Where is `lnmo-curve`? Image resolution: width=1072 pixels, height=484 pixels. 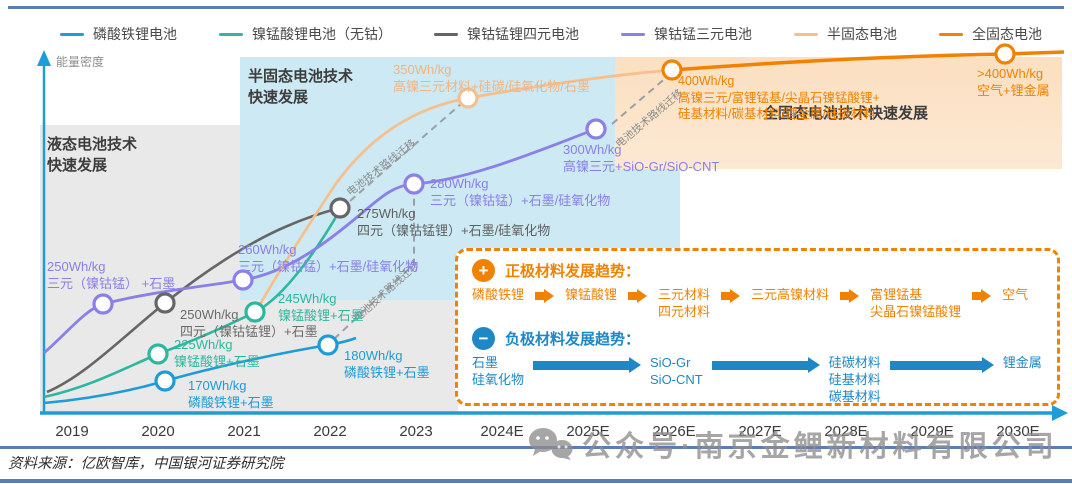
lnmo-curve is located at coordinates (192, 304).